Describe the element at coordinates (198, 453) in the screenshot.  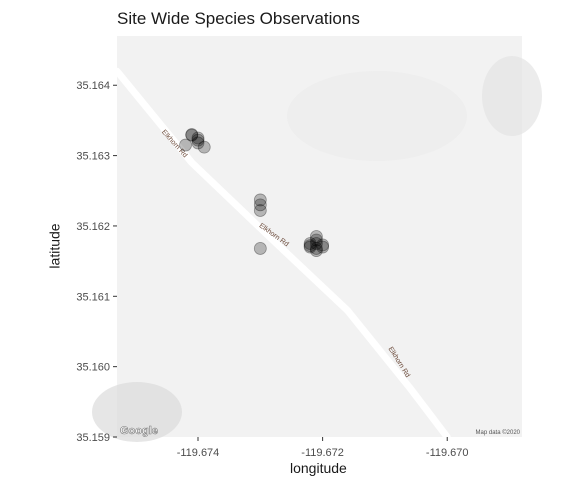
I see `x-tick-label: -119.674` at that location.